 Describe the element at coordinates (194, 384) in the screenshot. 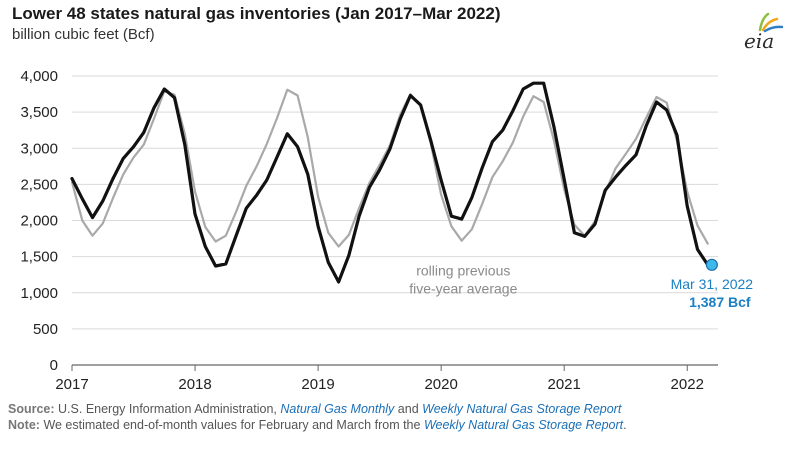

I see `x-tick-label: 2018` at that location.